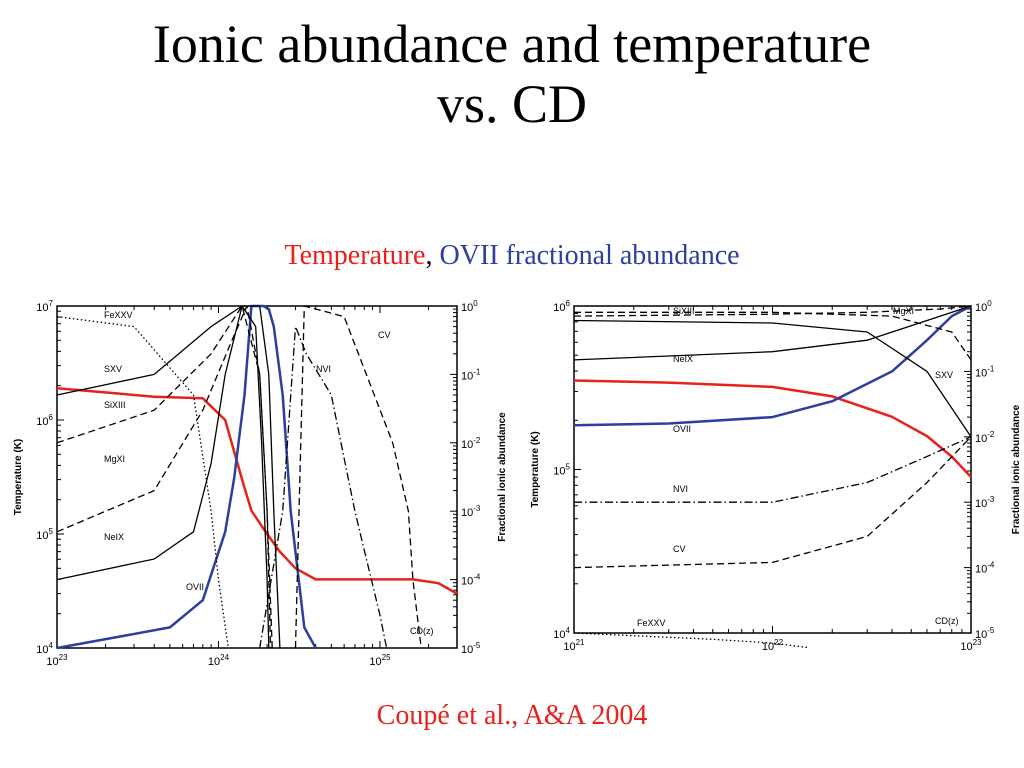 This screenshot has height=768, width=1024. What do you see at coordinates (355, 255) in the screenshot?
I see `caption-temperature: Temperature` at bounding box center [355, 255].